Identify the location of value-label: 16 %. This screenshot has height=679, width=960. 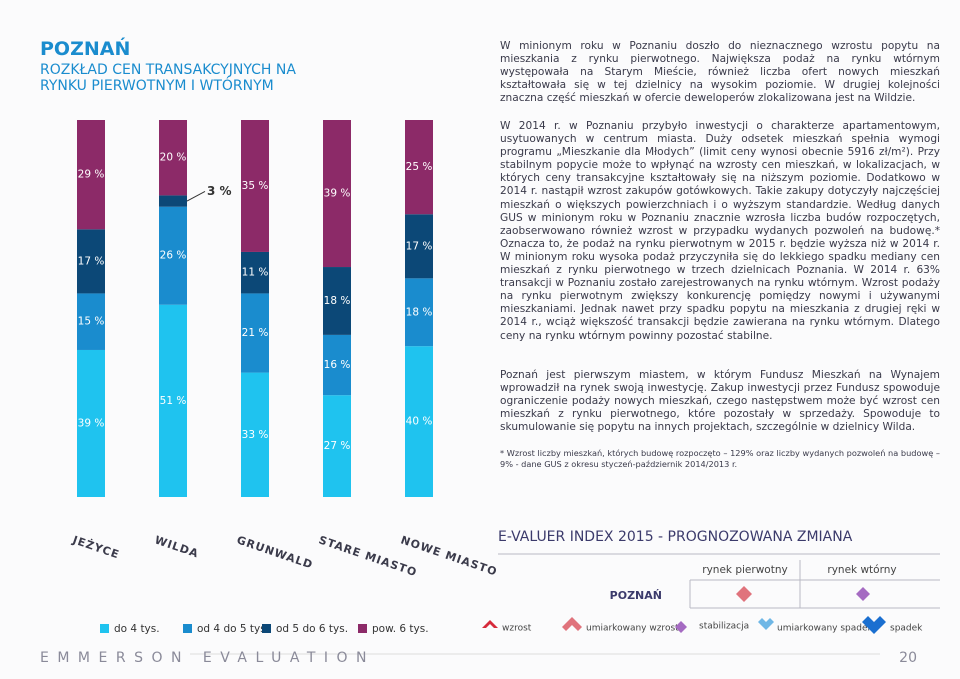
(337, 365).